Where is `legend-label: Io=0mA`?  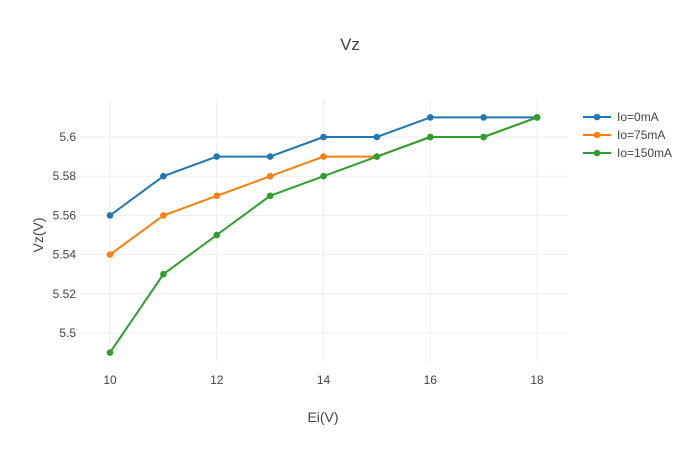 legend-label: Io=0mA is located at coordinates (638, 117).